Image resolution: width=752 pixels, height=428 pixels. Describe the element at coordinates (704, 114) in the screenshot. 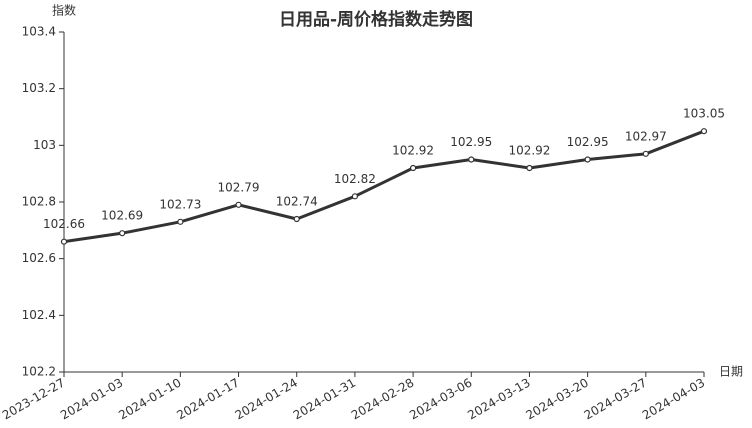

I see `data-label: 103.05` at that location.